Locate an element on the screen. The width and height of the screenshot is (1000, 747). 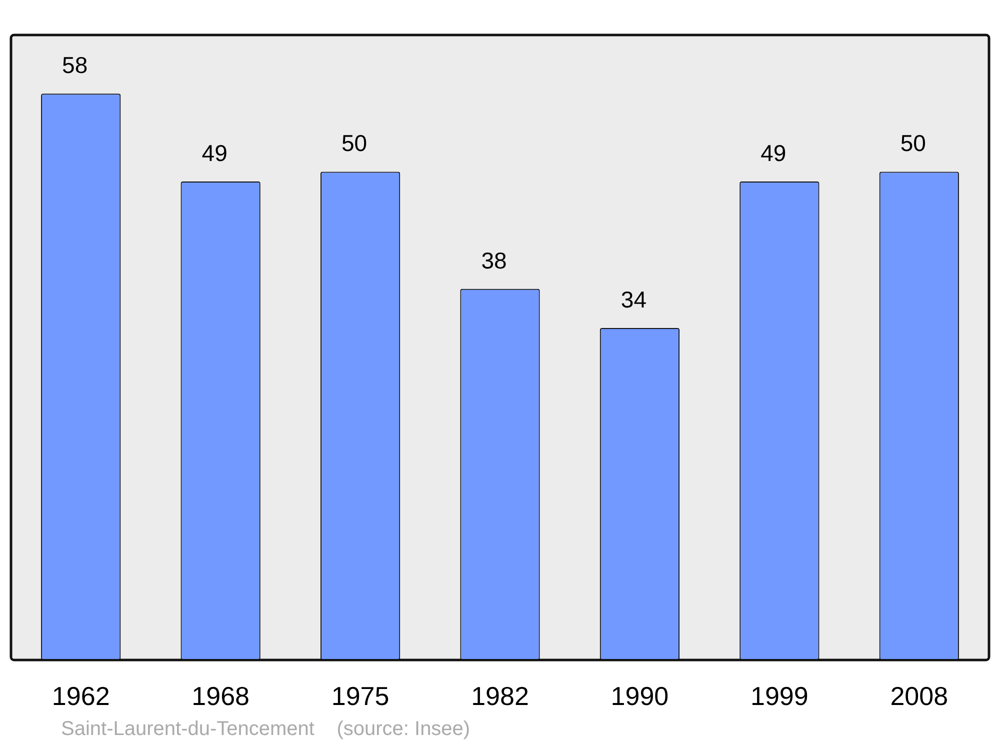
x-tick-label: 1968 is located at coordinates (221, 695).